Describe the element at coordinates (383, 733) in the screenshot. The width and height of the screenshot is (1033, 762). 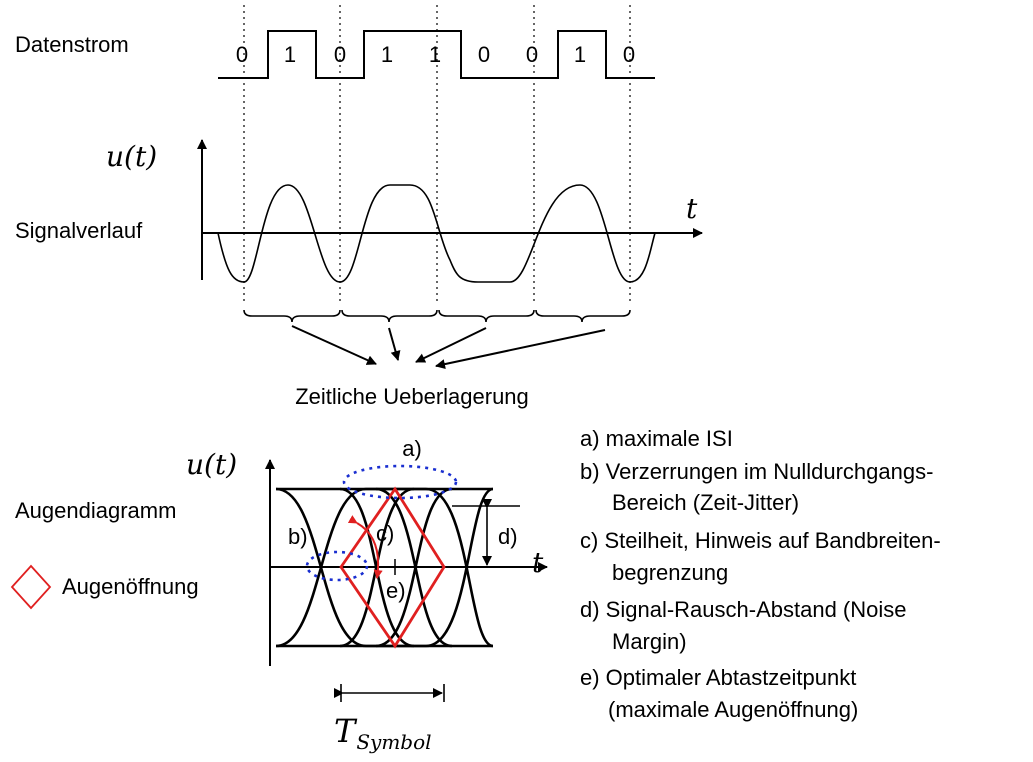
I see `symbol-period-label: TSymbol` at that location.